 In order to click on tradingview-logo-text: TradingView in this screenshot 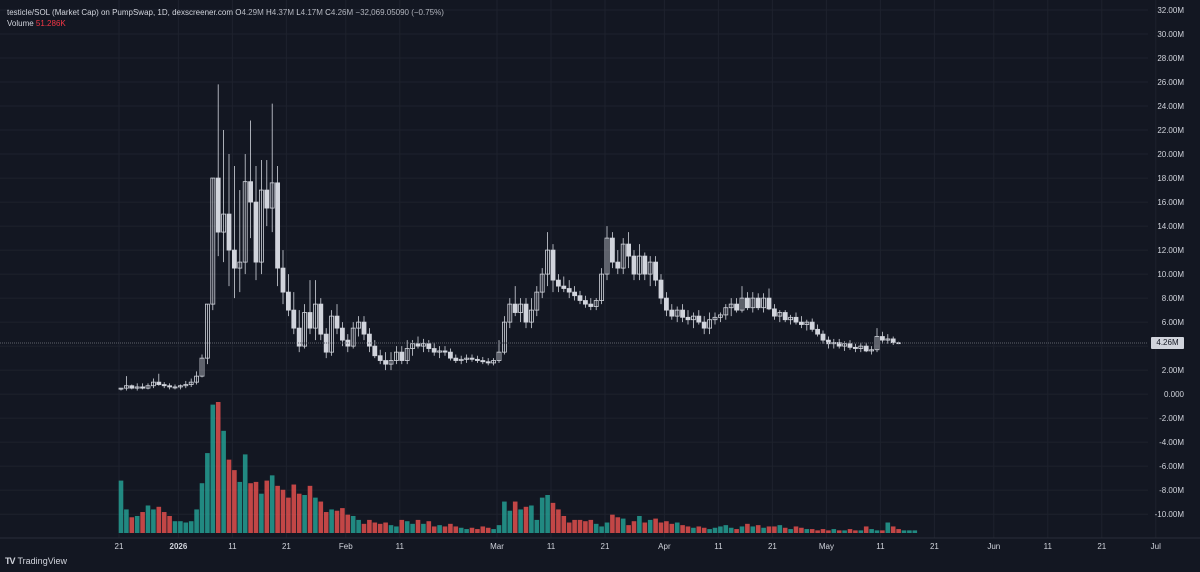, I will do `click(42, 561)`.